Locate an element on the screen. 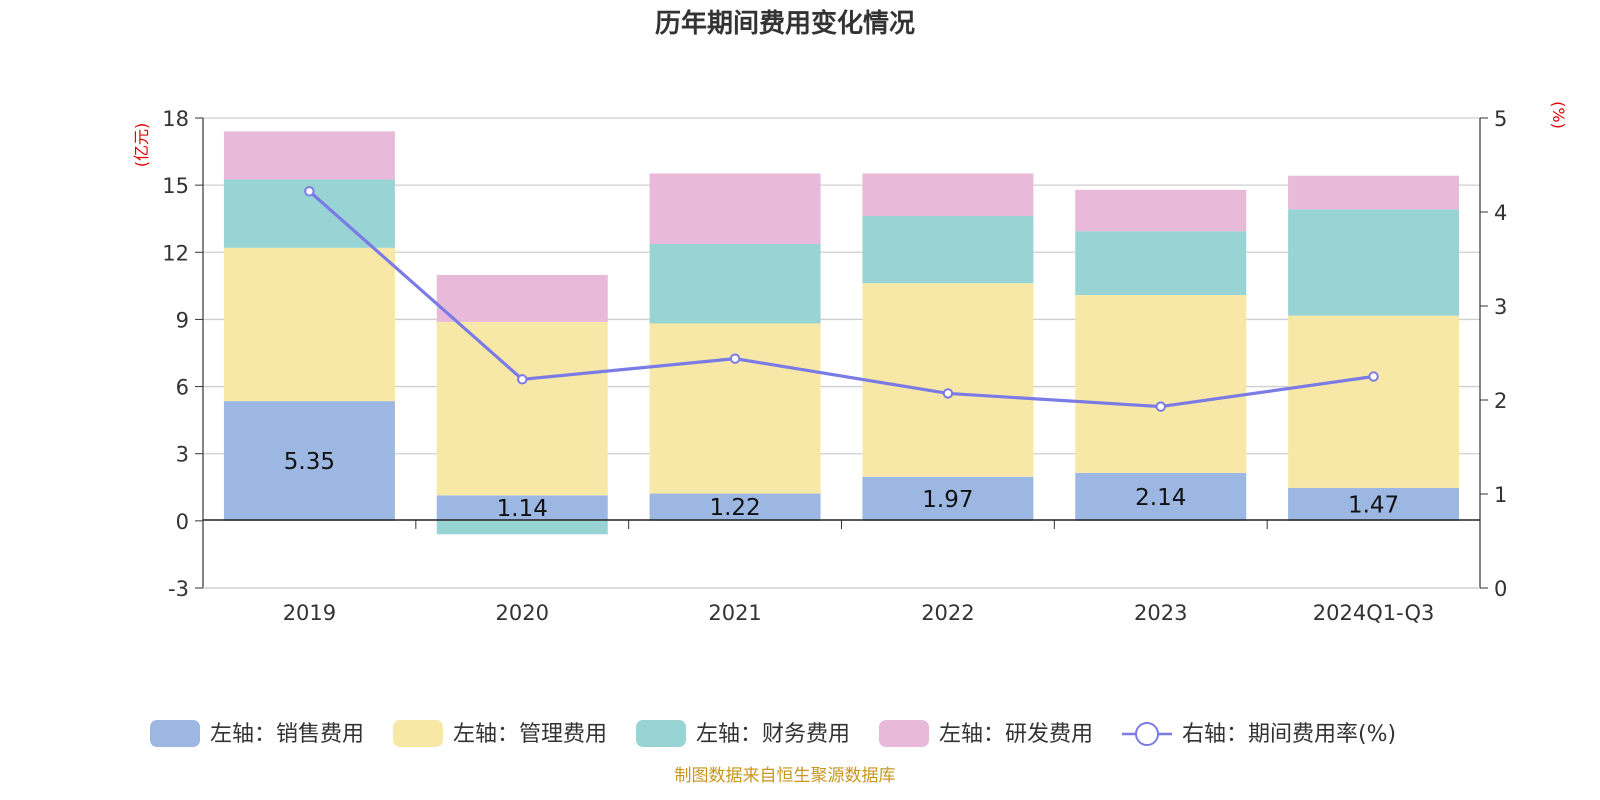 The height and width of the screenshot is (800, 1600). left-tick-label: -3 is located at coordinates (178, 589).